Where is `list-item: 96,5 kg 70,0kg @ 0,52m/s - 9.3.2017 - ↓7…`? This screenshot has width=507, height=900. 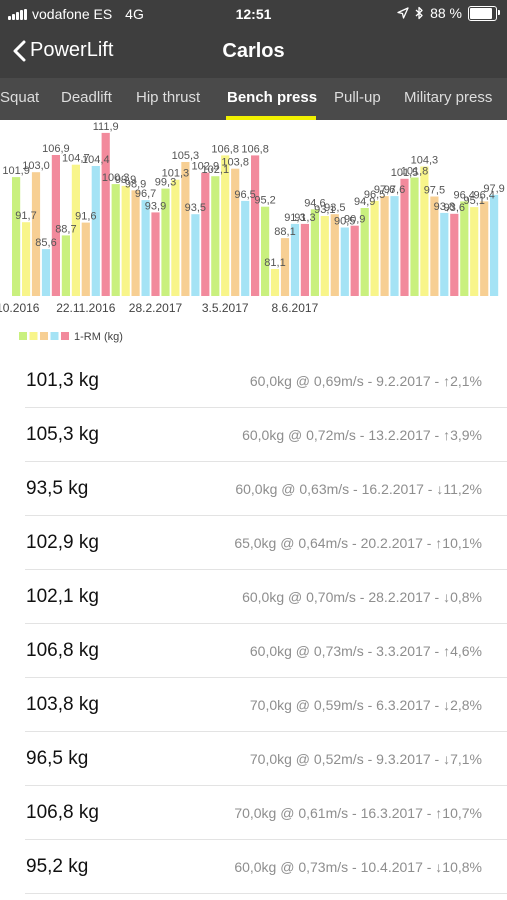 list-item: 96,5 kg 70,0kg @ 0,52m/s - 9.3.2017 - ↓7… is located at coordinates (253, 759).